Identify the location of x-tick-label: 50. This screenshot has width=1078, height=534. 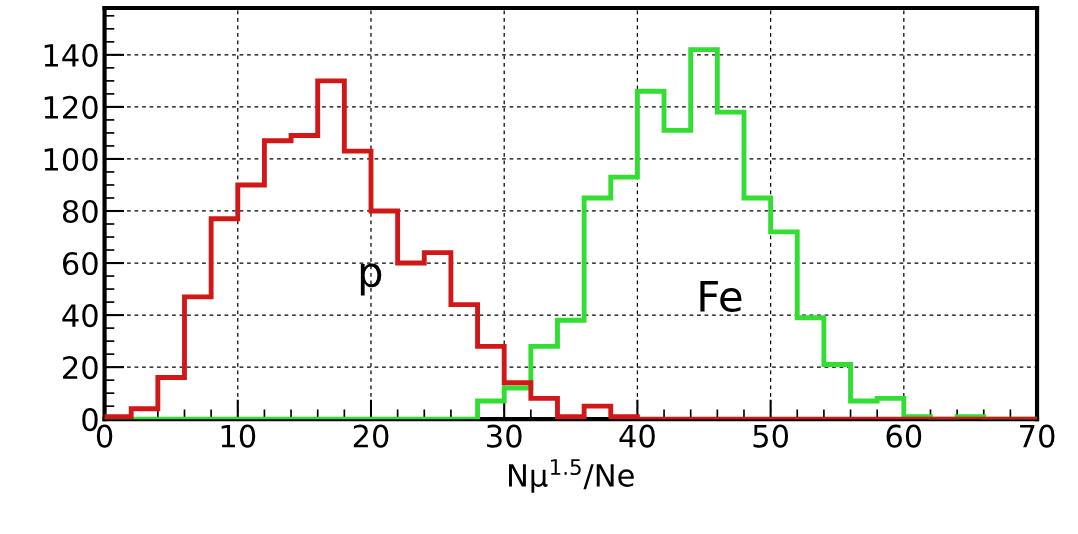
(771, 436).